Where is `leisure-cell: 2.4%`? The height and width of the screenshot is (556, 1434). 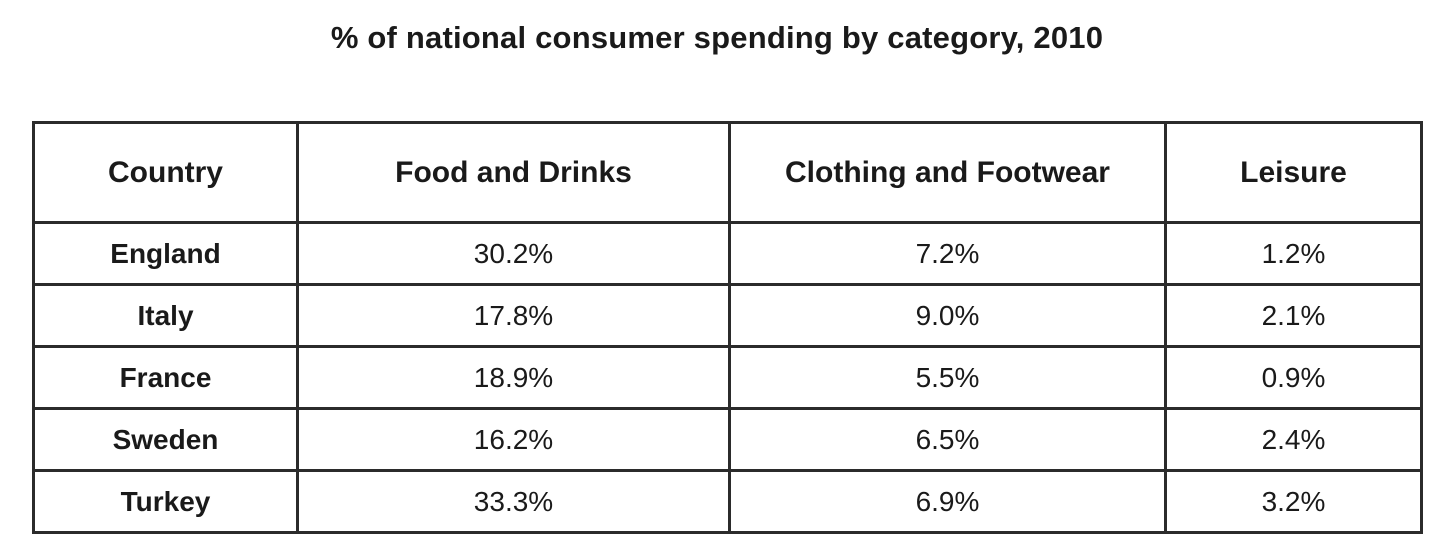 leisure-cell: 2.4% is located at coordinates (1293, 439).